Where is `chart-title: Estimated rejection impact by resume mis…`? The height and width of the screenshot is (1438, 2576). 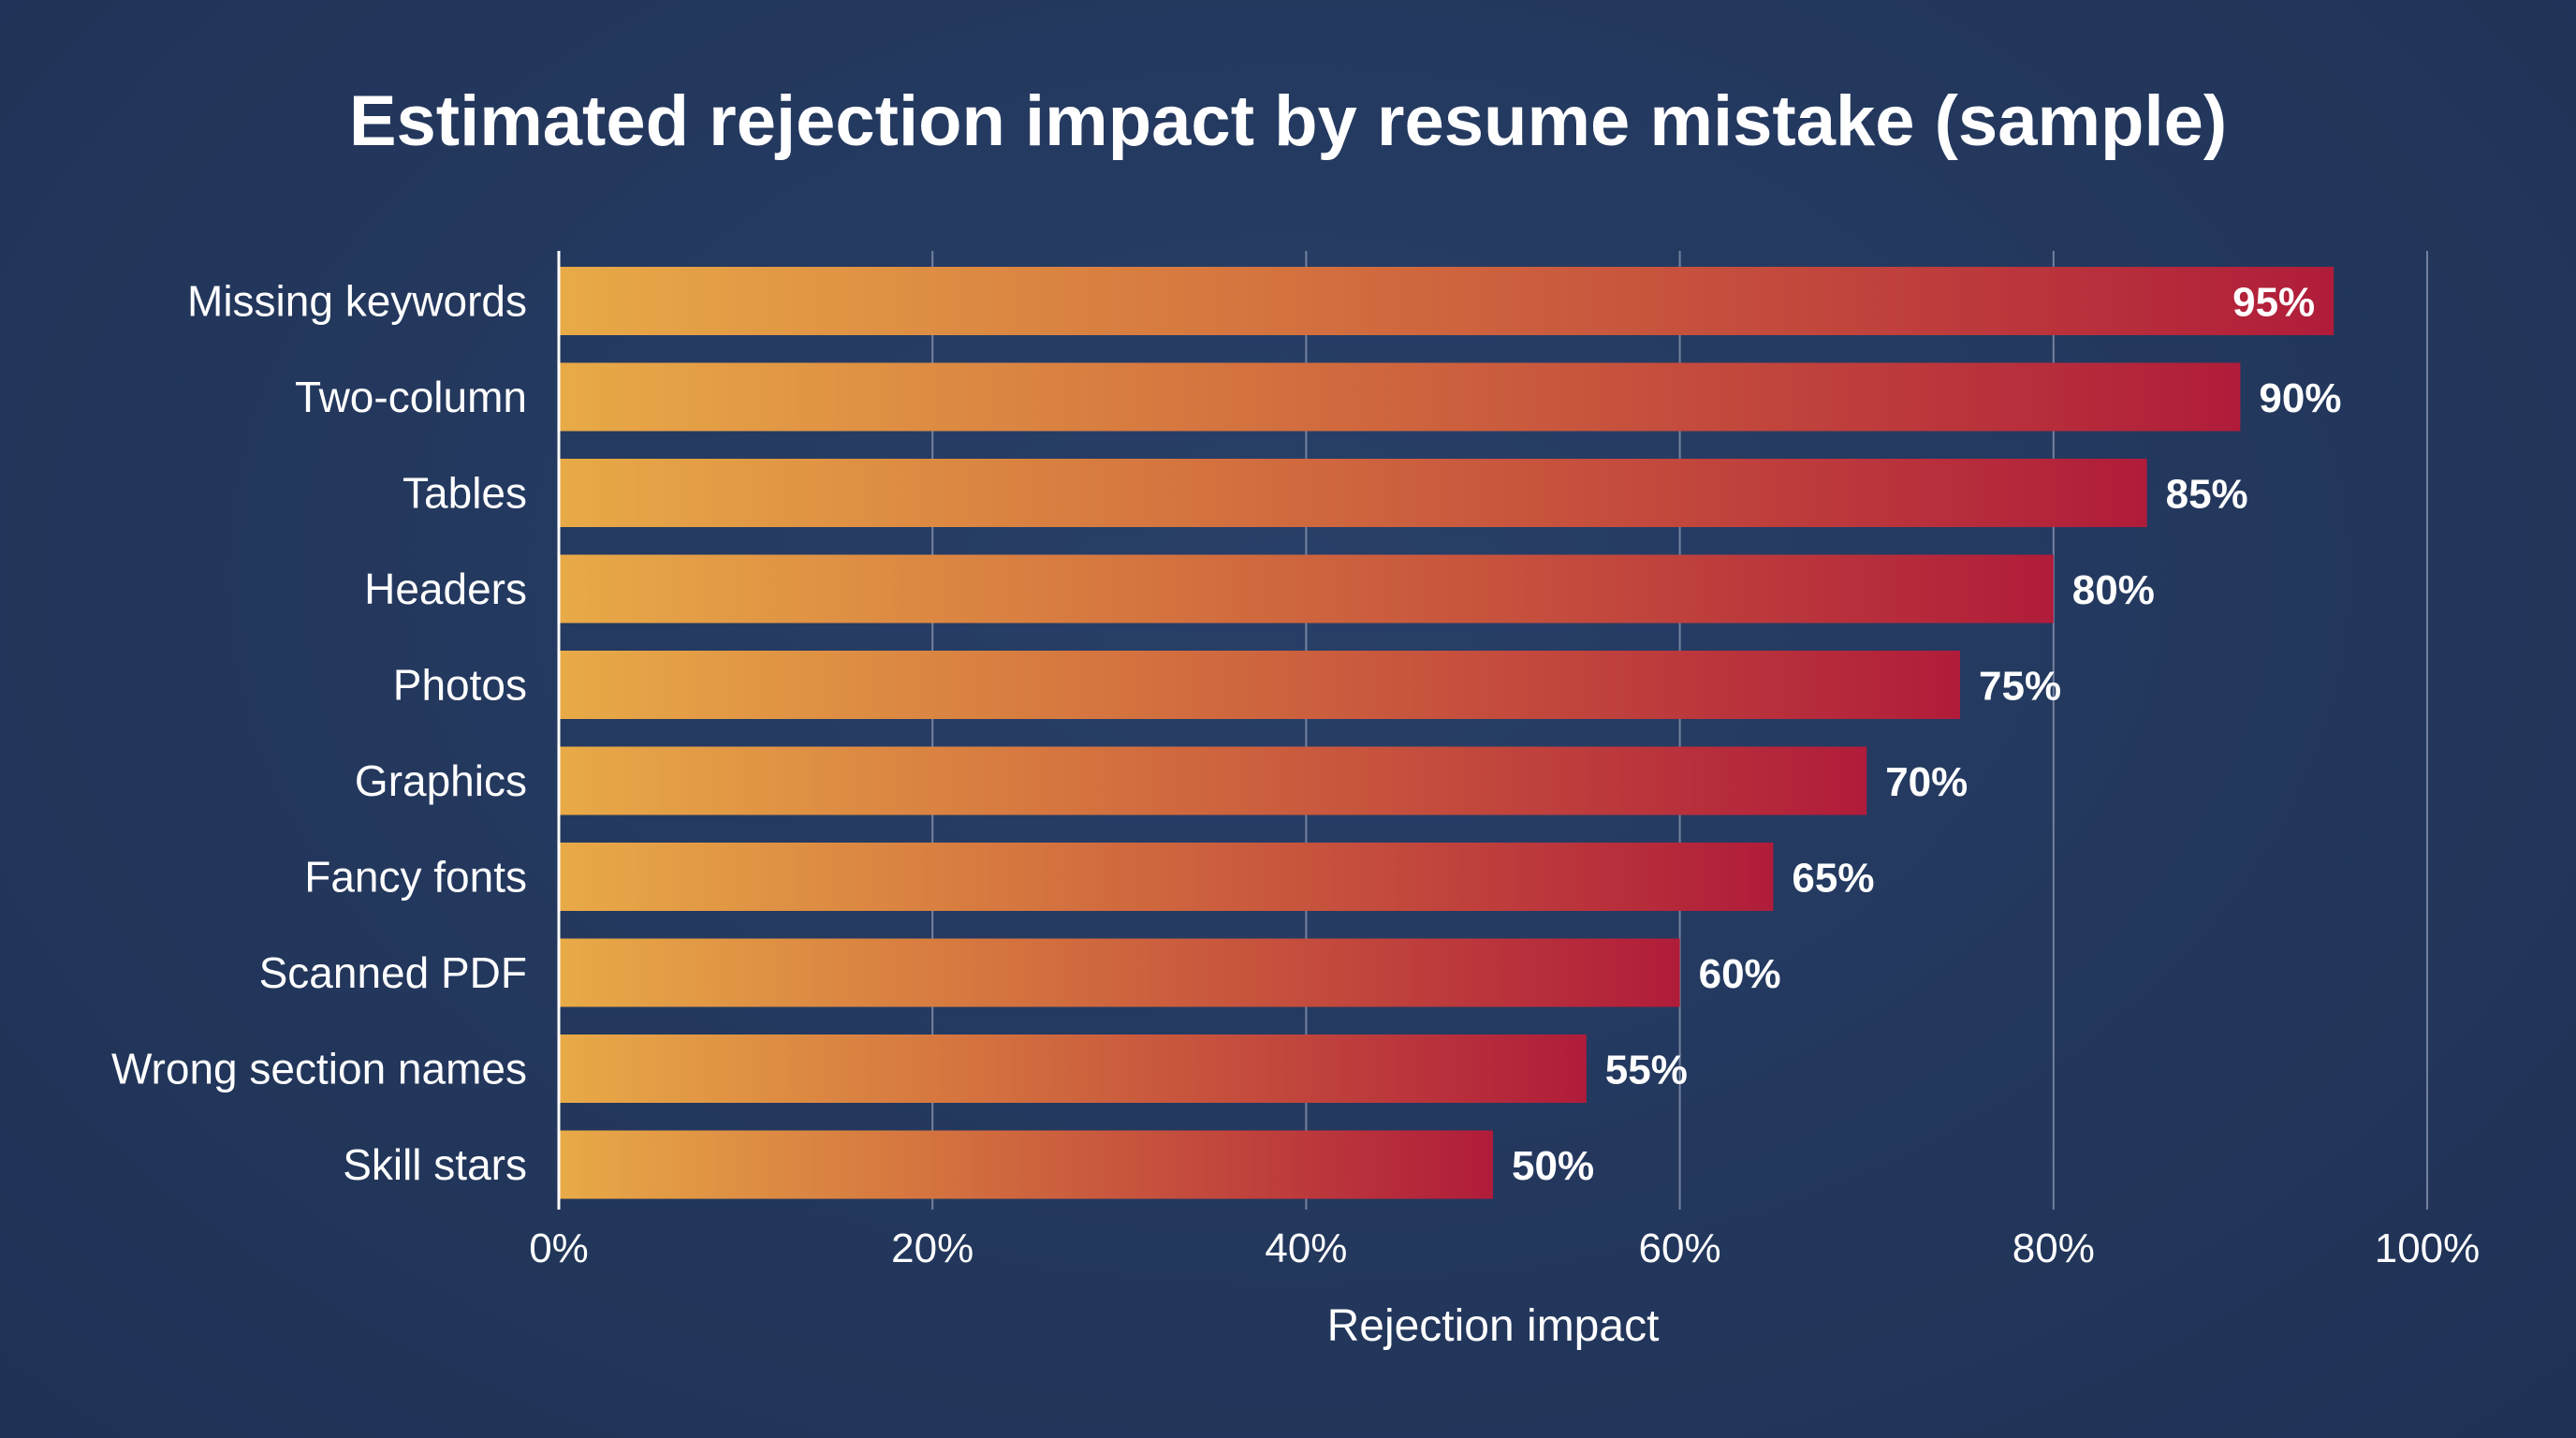
chart-title: Estimated rejection impact by resume mis… is located at coordinates (1288, 121).